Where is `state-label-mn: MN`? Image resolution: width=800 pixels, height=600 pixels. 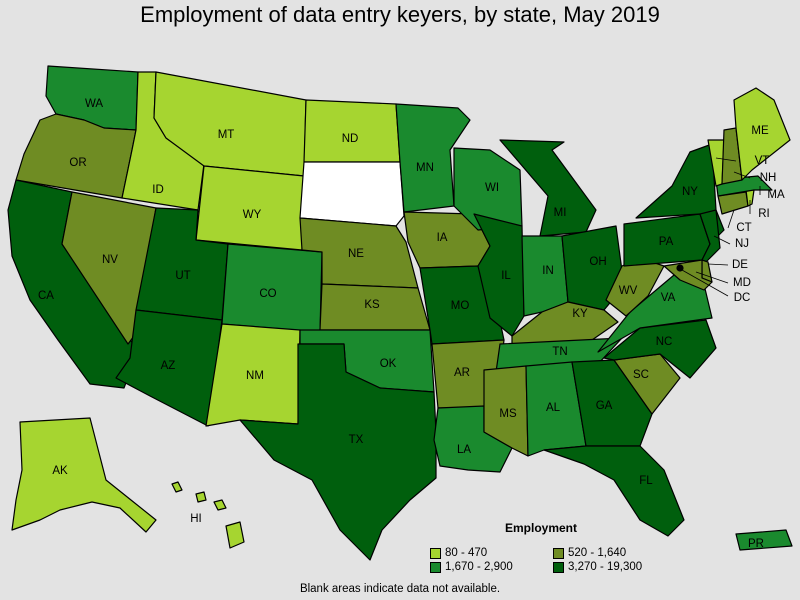
state-label-mn: MN is located at coordinates (425, 168).